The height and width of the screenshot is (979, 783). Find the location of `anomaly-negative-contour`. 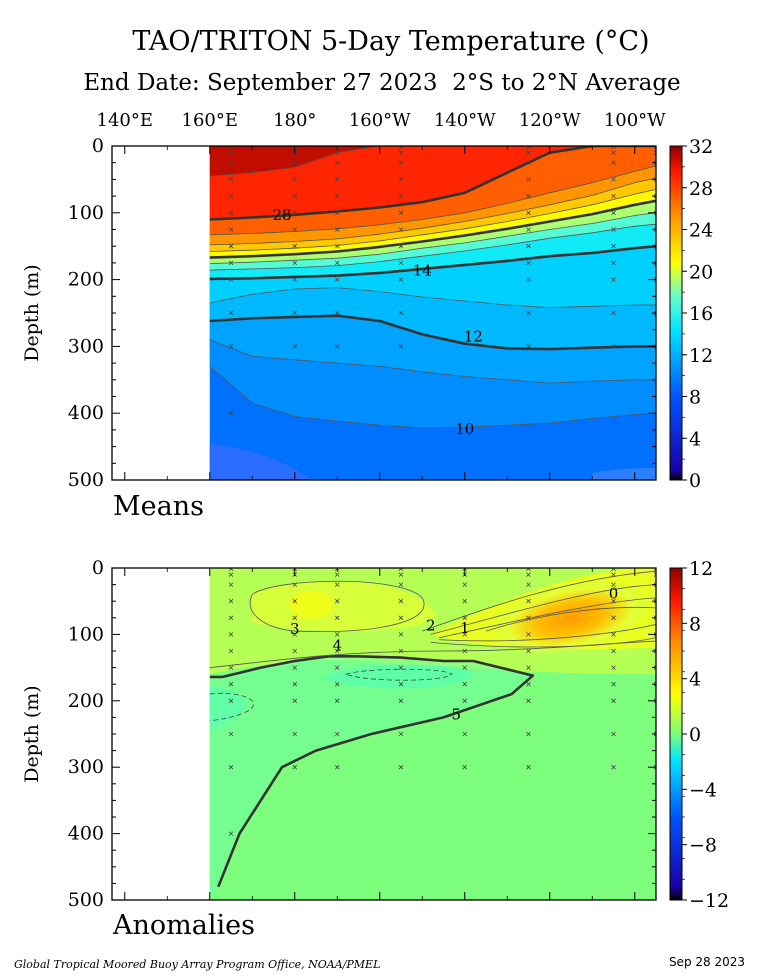

anomaly-negative-contour is located at coordinates (232, 707).